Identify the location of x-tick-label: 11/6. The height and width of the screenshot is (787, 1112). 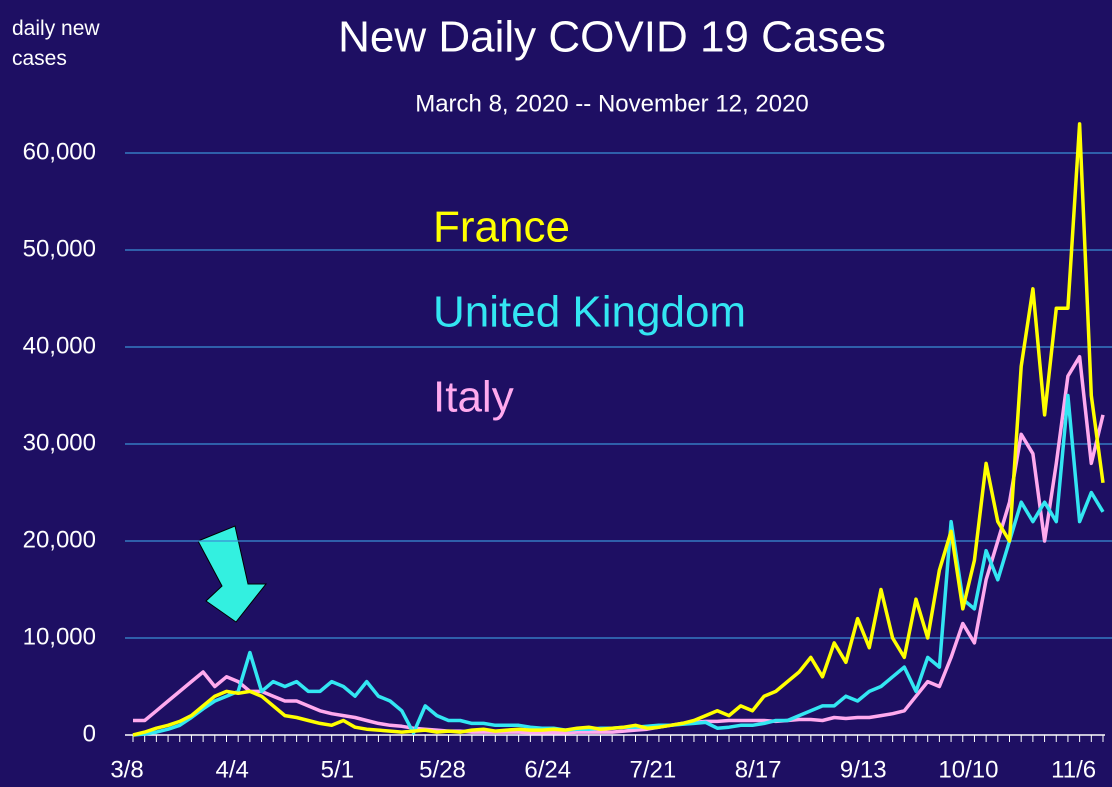
(1073, 769).